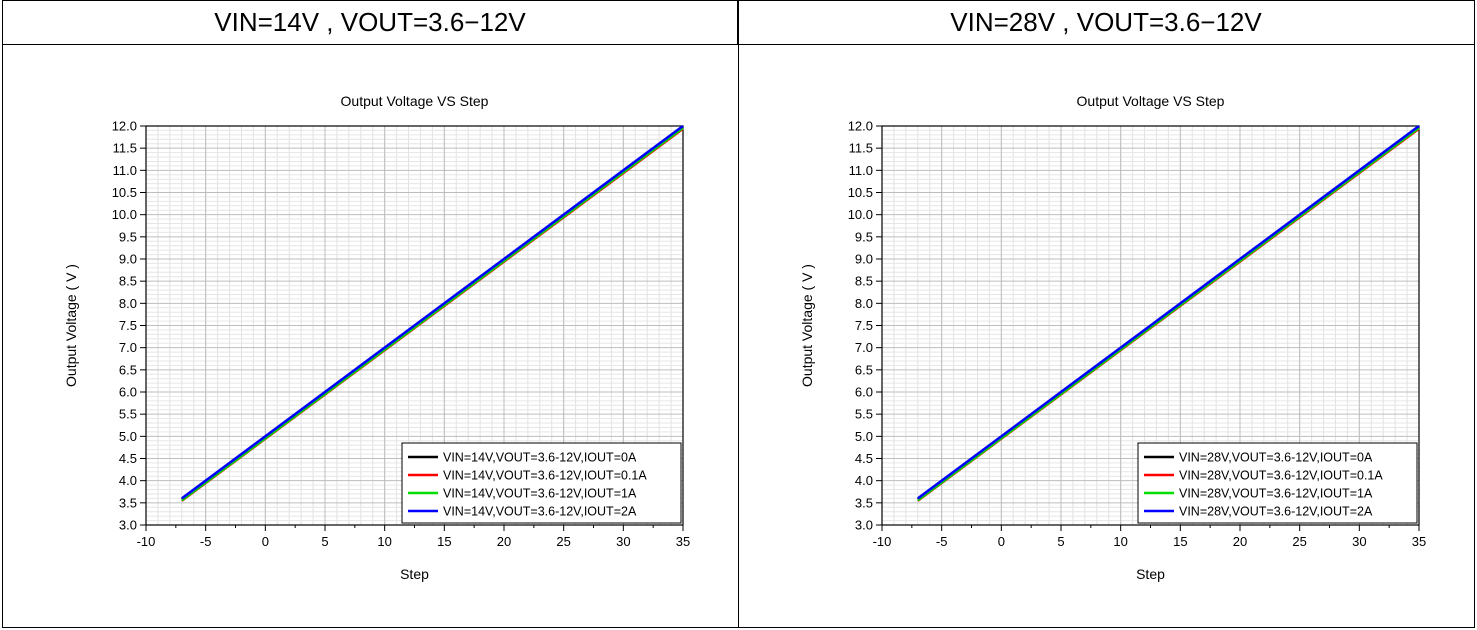 This screenshot has width=1477, height=630. What do you see at coordinates (1276, 458) in the screenshot?
I see `legend-label: VIN=28V,VOUT=3.6-12V,IOUT=0A` at bounding box center [1276, 458].